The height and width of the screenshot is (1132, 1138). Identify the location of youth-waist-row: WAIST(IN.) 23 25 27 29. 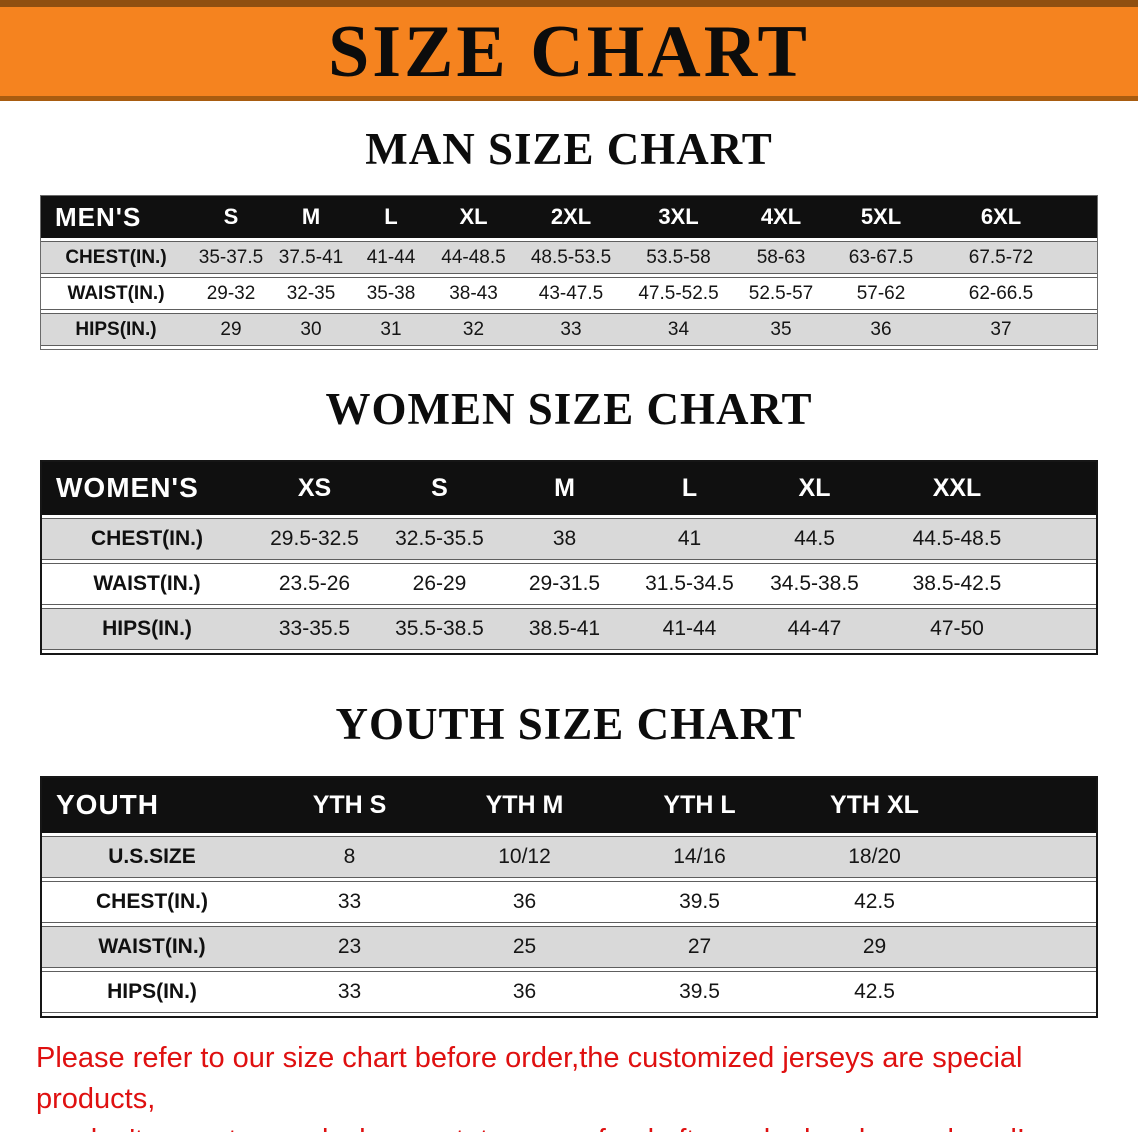
(569, 946).